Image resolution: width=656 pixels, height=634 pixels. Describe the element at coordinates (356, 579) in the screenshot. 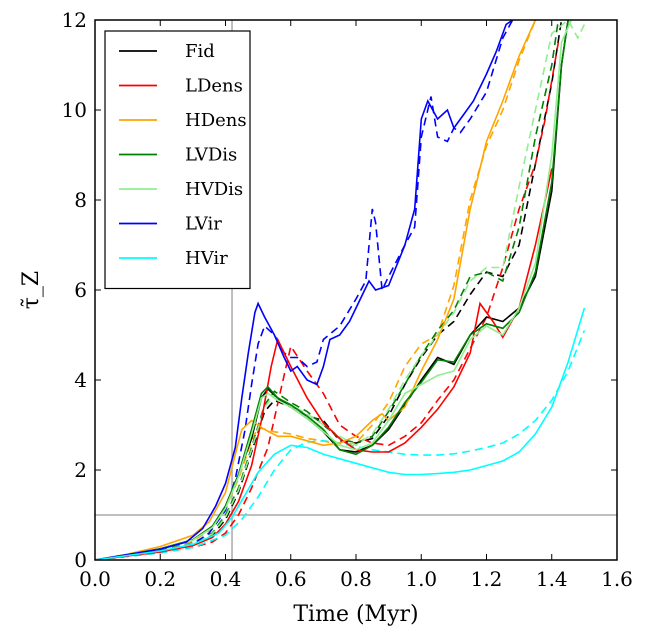

I see `x-tick-label: 0.8` at that location.